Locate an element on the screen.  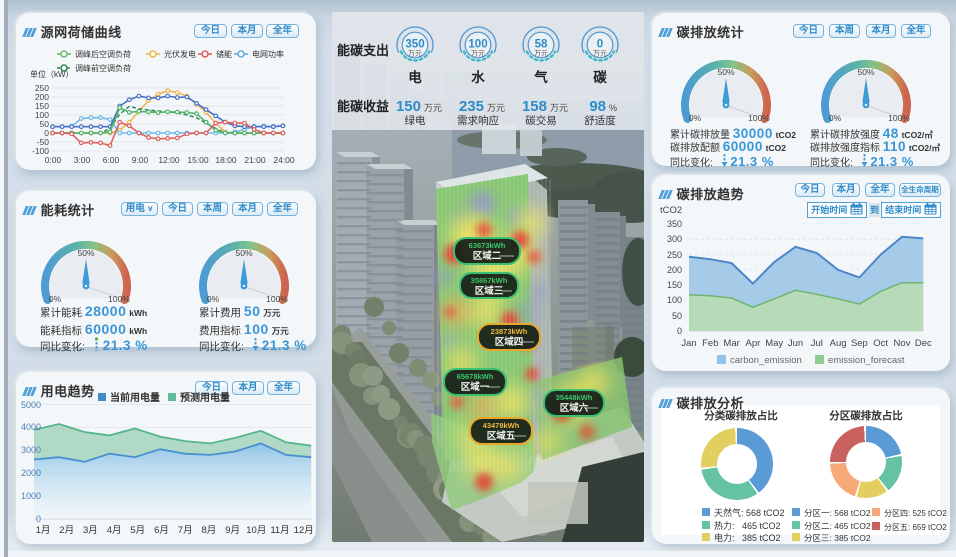
svg-text: 光伏发电 is located at coordinates (180, 54).